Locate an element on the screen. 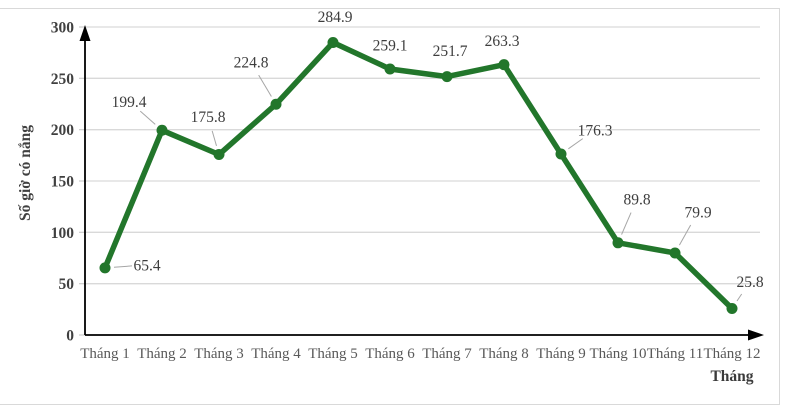 Image resolution: width=786 pixels, height=407 pixels. data-label: 175.8 is located at coordinates (208, 117).